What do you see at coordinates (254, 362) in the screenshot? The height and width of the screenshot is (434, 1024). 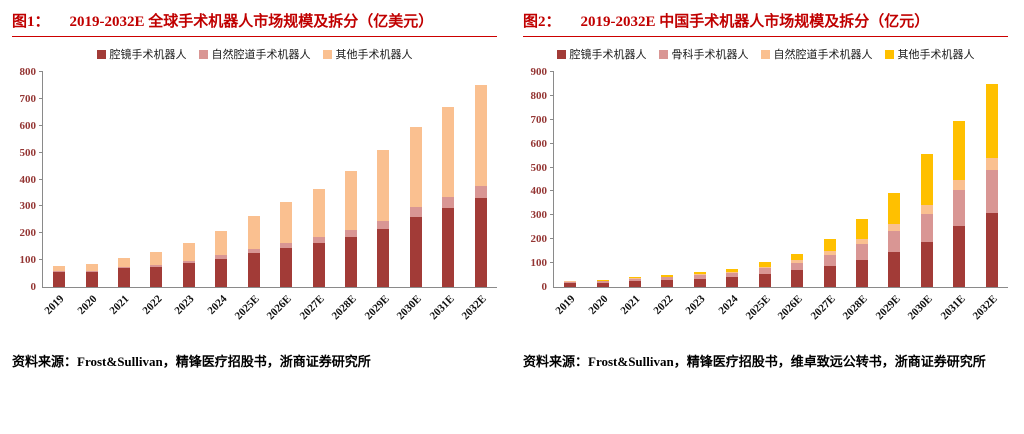 I see `source-note: 资料来源：Frost&Sullivan，精锋医疗招股书，浙商证券研究所` at bounding box center [254, 362].